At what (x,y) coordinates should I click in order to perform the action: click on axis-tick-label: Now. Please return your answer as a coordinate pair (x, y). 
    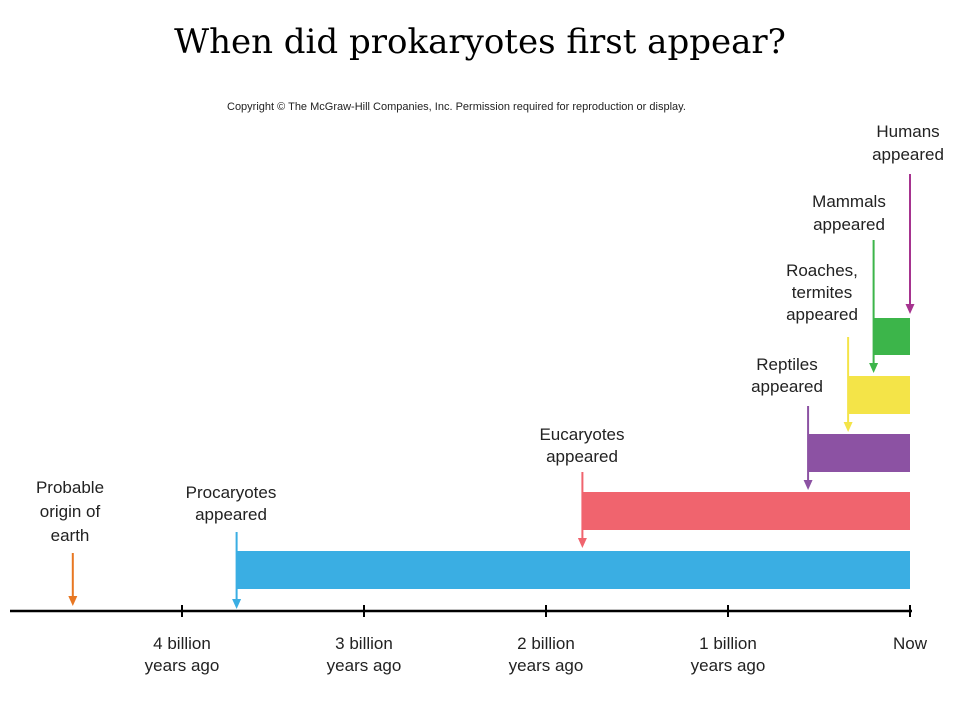
    Looking at the image, I should click on (910, 643).